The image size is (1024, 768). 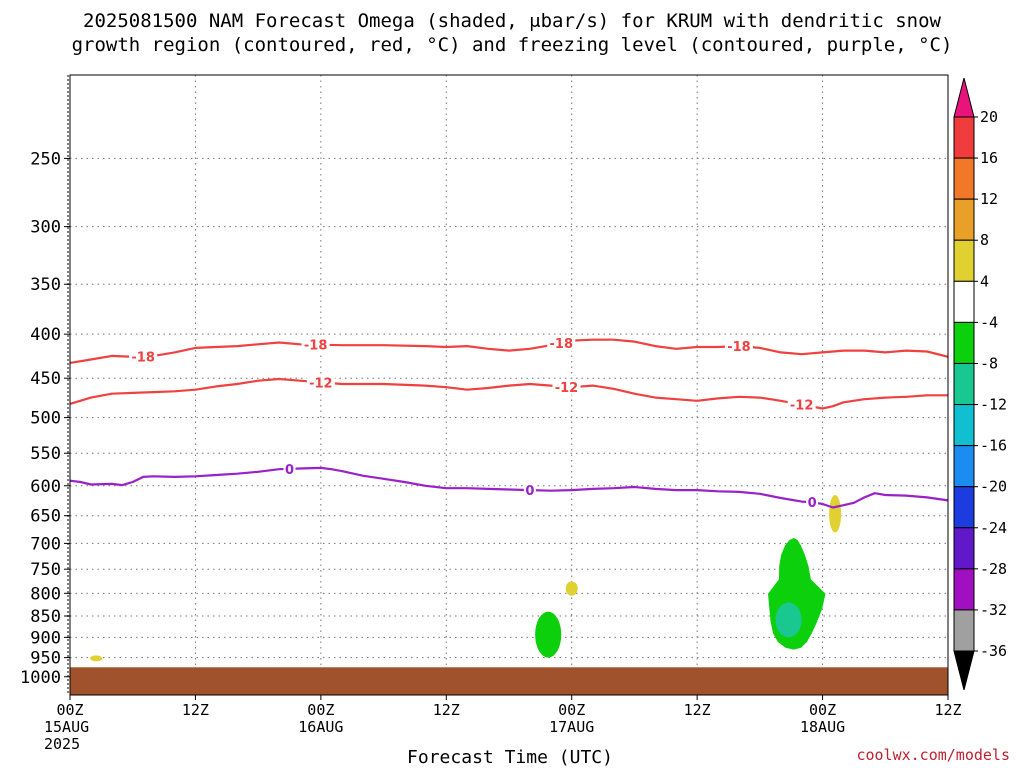 I want to click on y-tick-label: 1000, so click(x=40, y=678).